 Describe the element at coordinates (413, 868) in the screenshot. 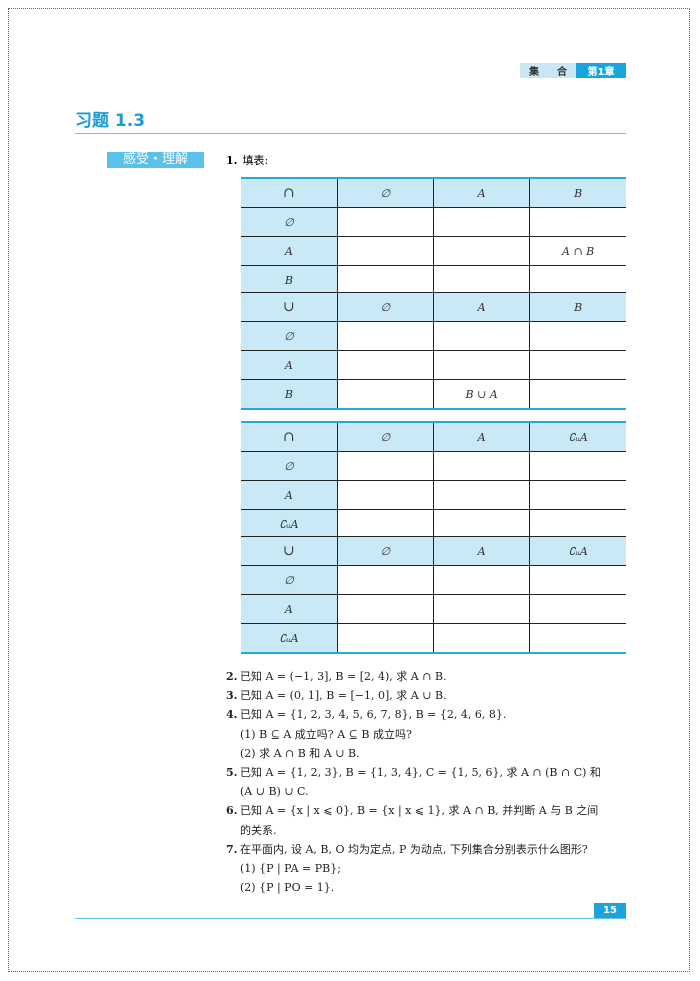

I see `question-line: (1) {P | PA = PB};` at that location.